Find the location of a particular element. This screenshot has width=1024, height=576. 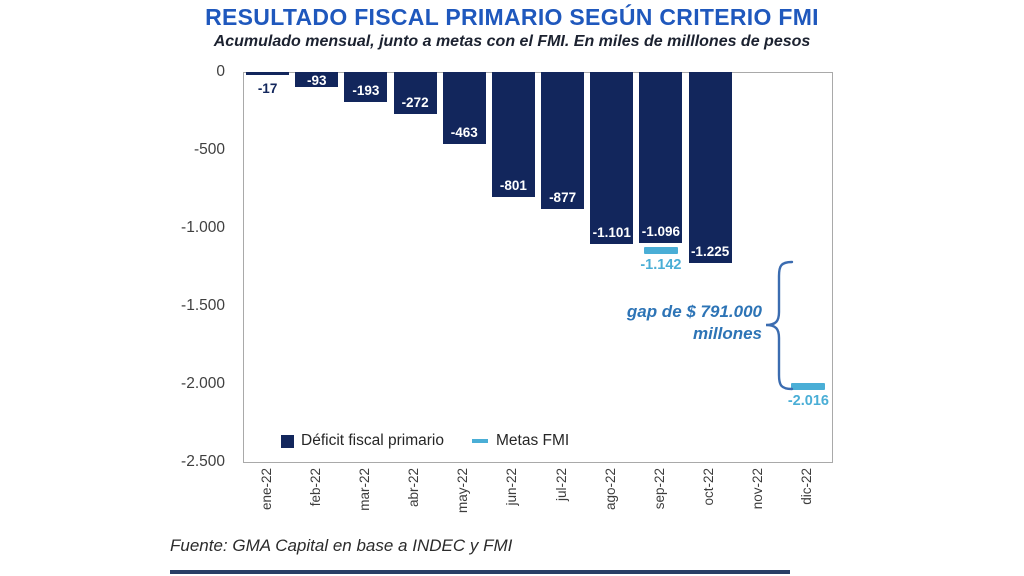

bar-value-label: -877 is located at coordinates (563, 197).